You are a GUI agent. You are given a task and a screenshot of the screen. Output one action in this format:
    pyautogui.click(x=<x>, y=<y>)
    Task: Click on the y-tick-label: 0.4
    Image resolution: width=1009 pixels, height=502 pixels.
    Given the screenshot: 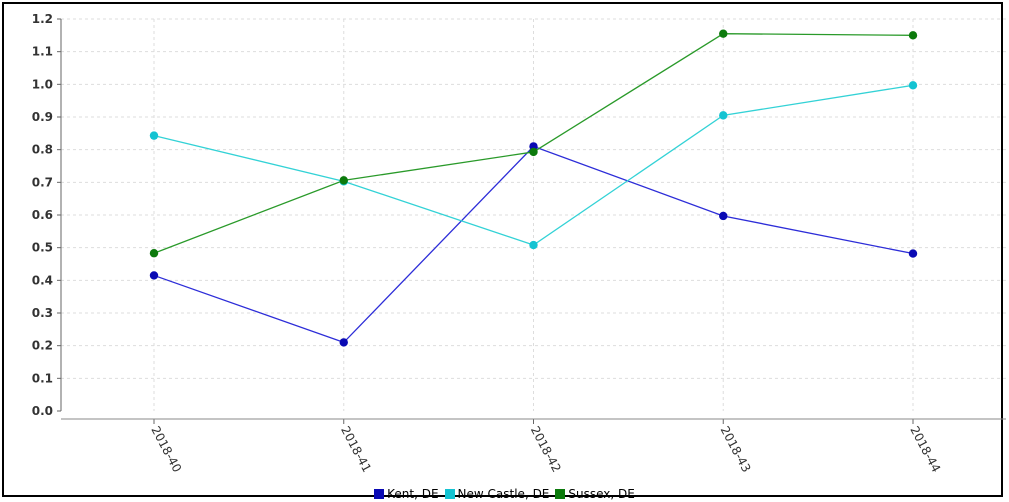 What is the action you would take?
    pyautogui.click(x=42, y=280)
    